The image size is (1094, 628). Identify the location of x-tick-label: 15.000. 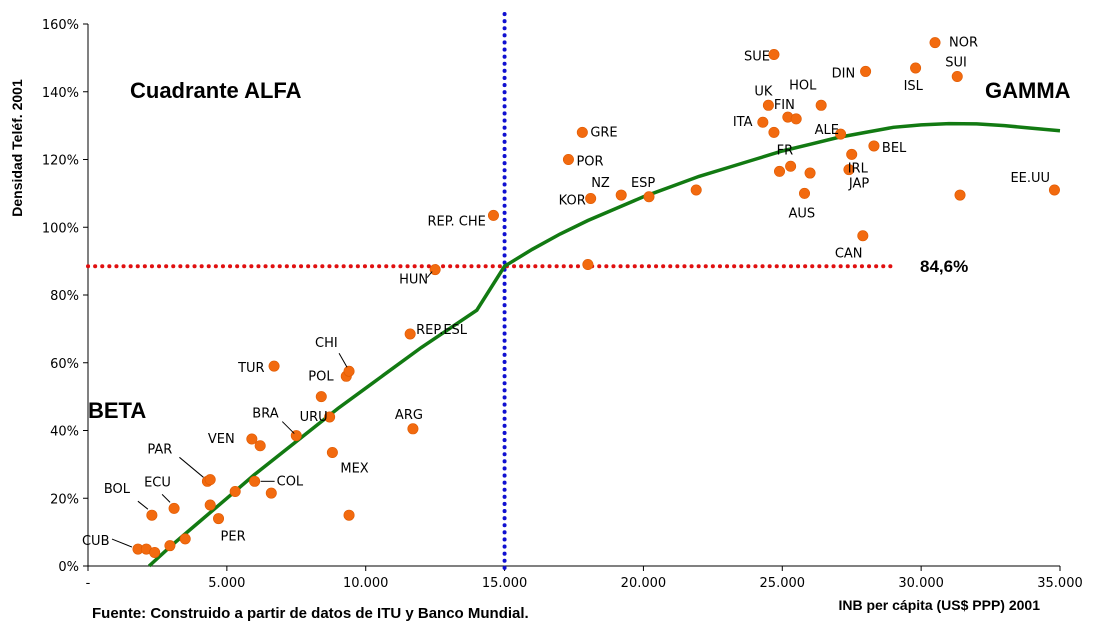
(505, 583).